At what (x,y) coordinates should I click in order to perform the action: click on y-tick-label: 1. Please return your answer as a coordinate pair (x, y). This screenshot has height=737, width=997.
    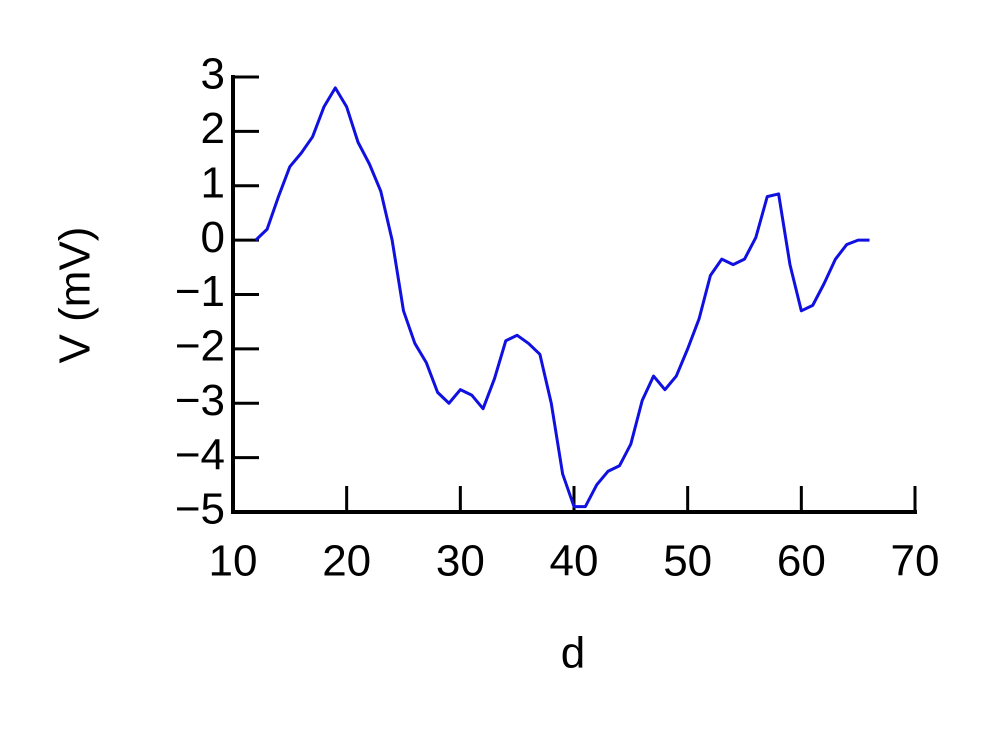
    Looking at the image, I should click on (213, 182).